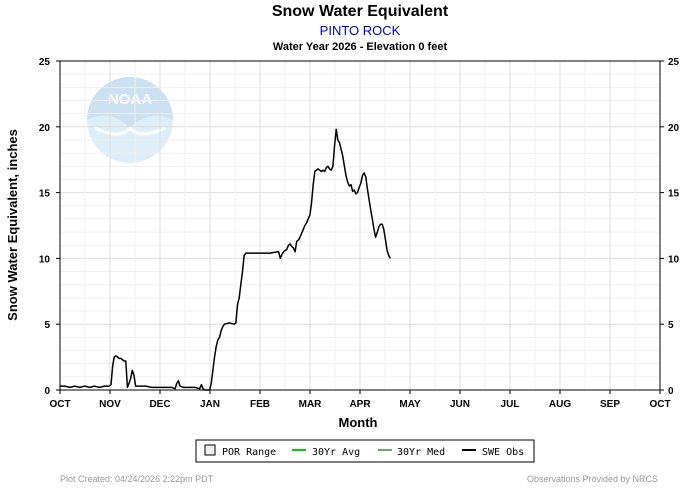 This screenshot has height=500, width=700. Describe the element at coordinates (674, 62) in the screenshot. I see `y-tick-label-right: 25` at that location.